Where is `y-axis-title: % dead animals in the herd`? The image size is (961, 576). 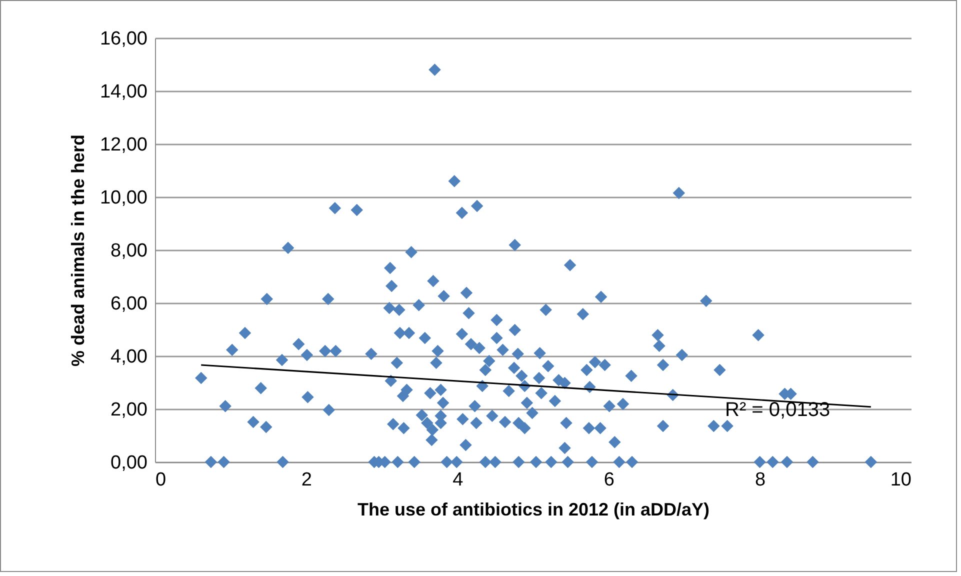 y-axis-title: % dead animals in the herd is located at coordinates (78, 250).